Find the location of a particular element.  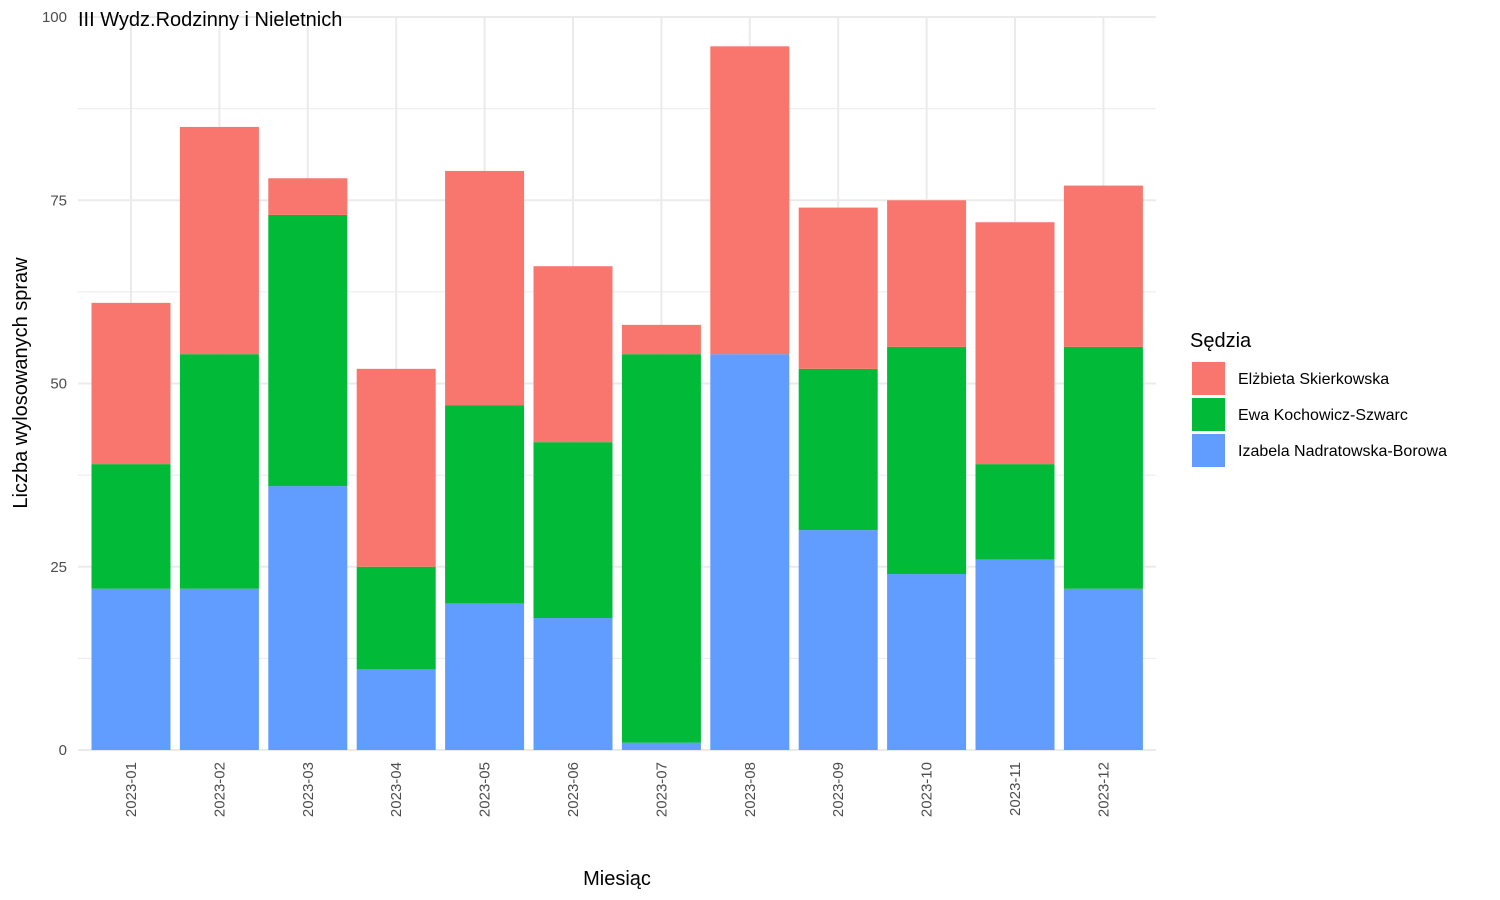

chart-title: III Wydz.Rodzinny i Nieletnich is located at coordinates (210, 20).